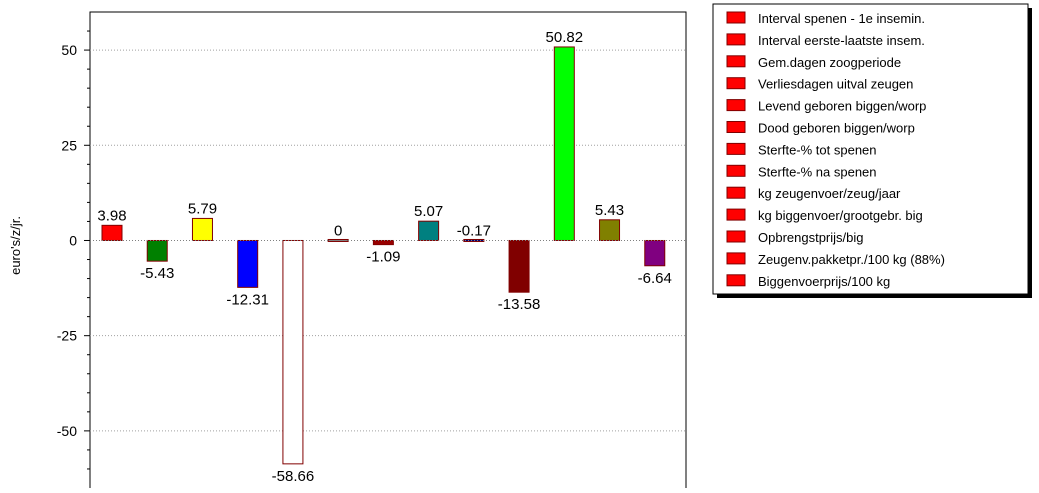  Describe the element at coordinates (157, 273) in the screenshot. I see `data-label: -5.43` at that location.